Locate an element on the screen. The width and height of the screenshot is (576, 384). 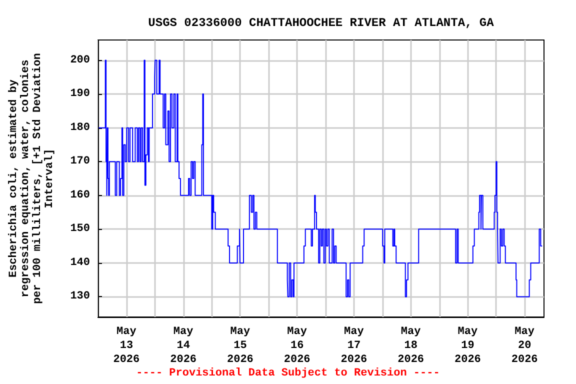
y-tick-label: 160 is located at coordinates (80, 195).